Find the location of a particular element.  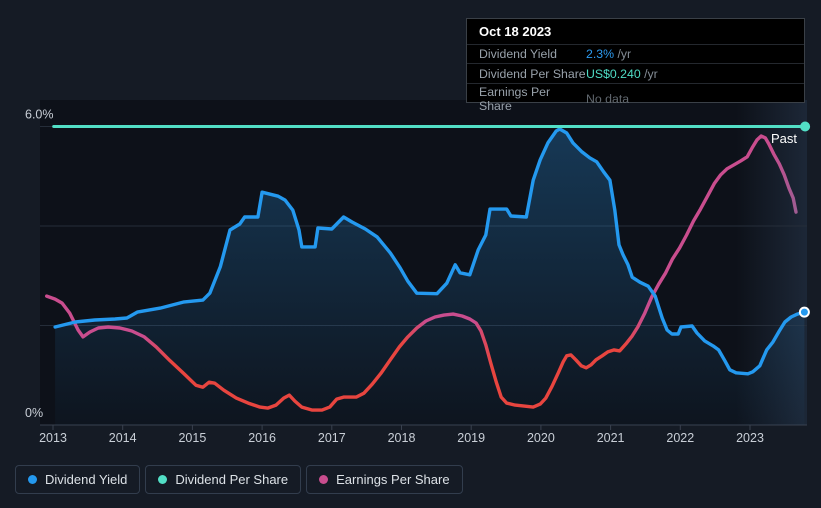

y-tick-label: 0% is located at coordinates (34, 413).